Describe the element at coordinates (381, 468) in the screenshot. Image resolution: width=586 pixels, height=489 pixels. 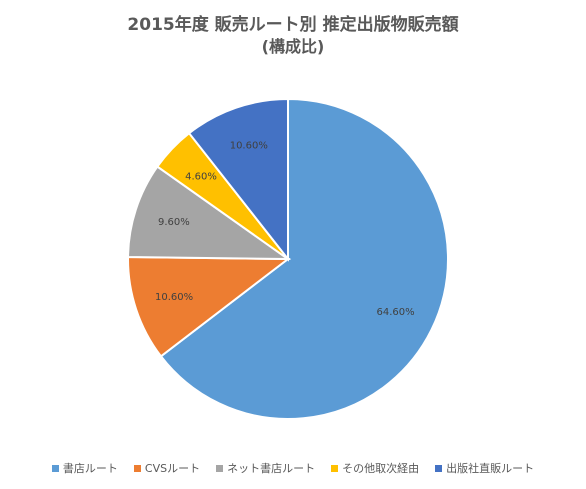
I see `legend-label: その他取次経由` at that location.